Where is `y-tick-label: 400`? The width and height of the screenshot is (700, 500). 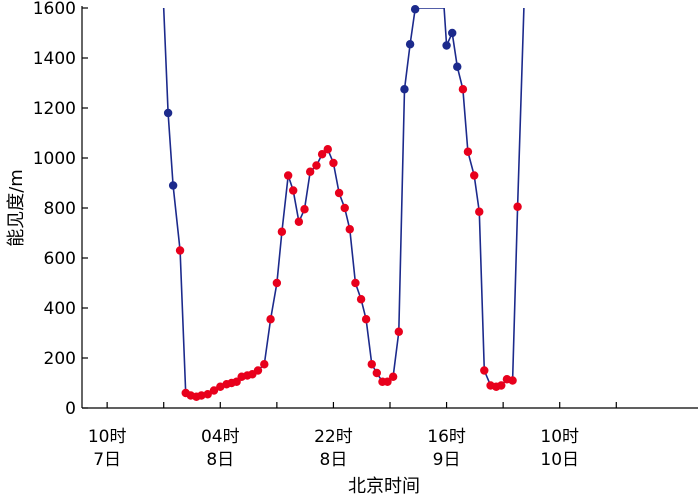 y-tick-label: 400 is located at coordinates (60, 309).